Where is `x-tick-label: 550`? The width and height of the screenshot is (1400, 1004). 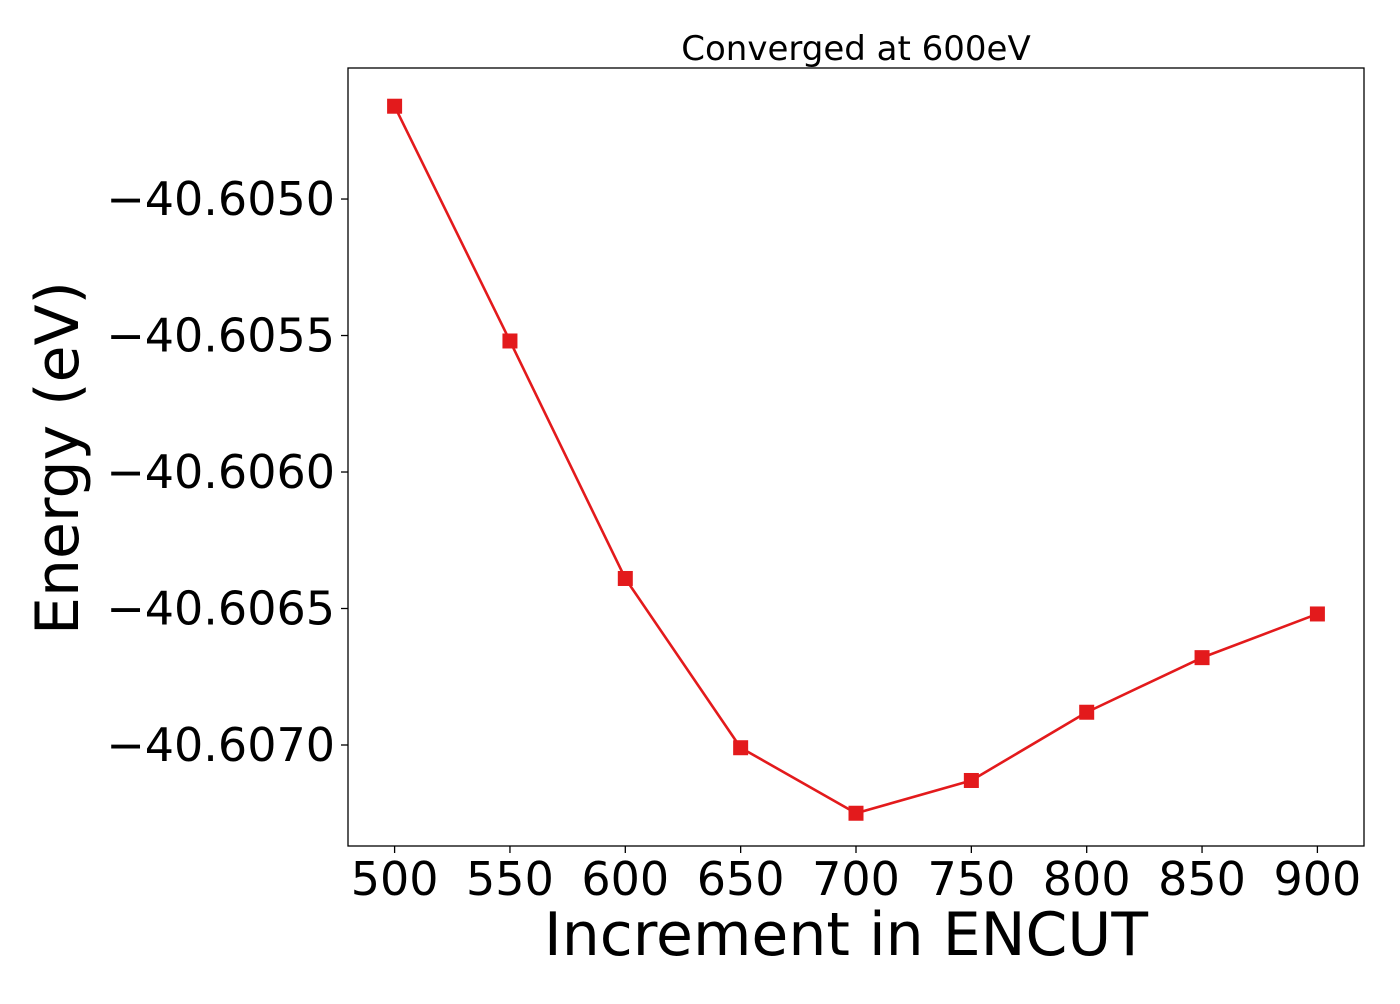 x-tick-label: 550 is located at coordinates (510, 879).